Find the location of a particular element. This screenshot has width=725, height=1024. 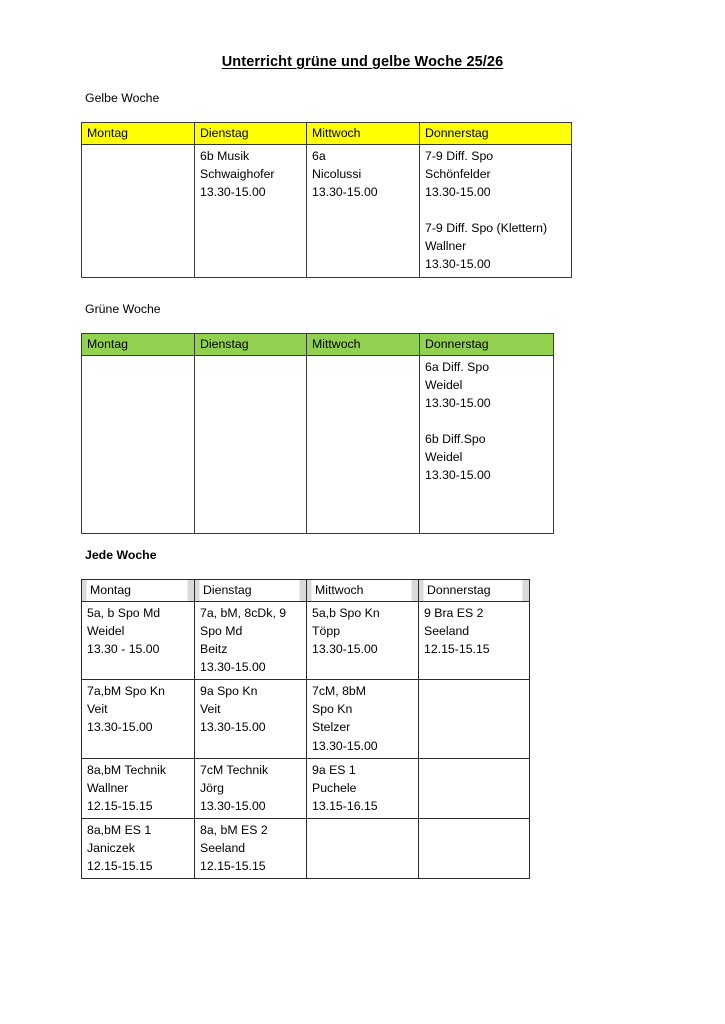

cell-dienstag: 6b Musik Schwaighofer 13.30-15.00 is located at coordinates (250, 211).